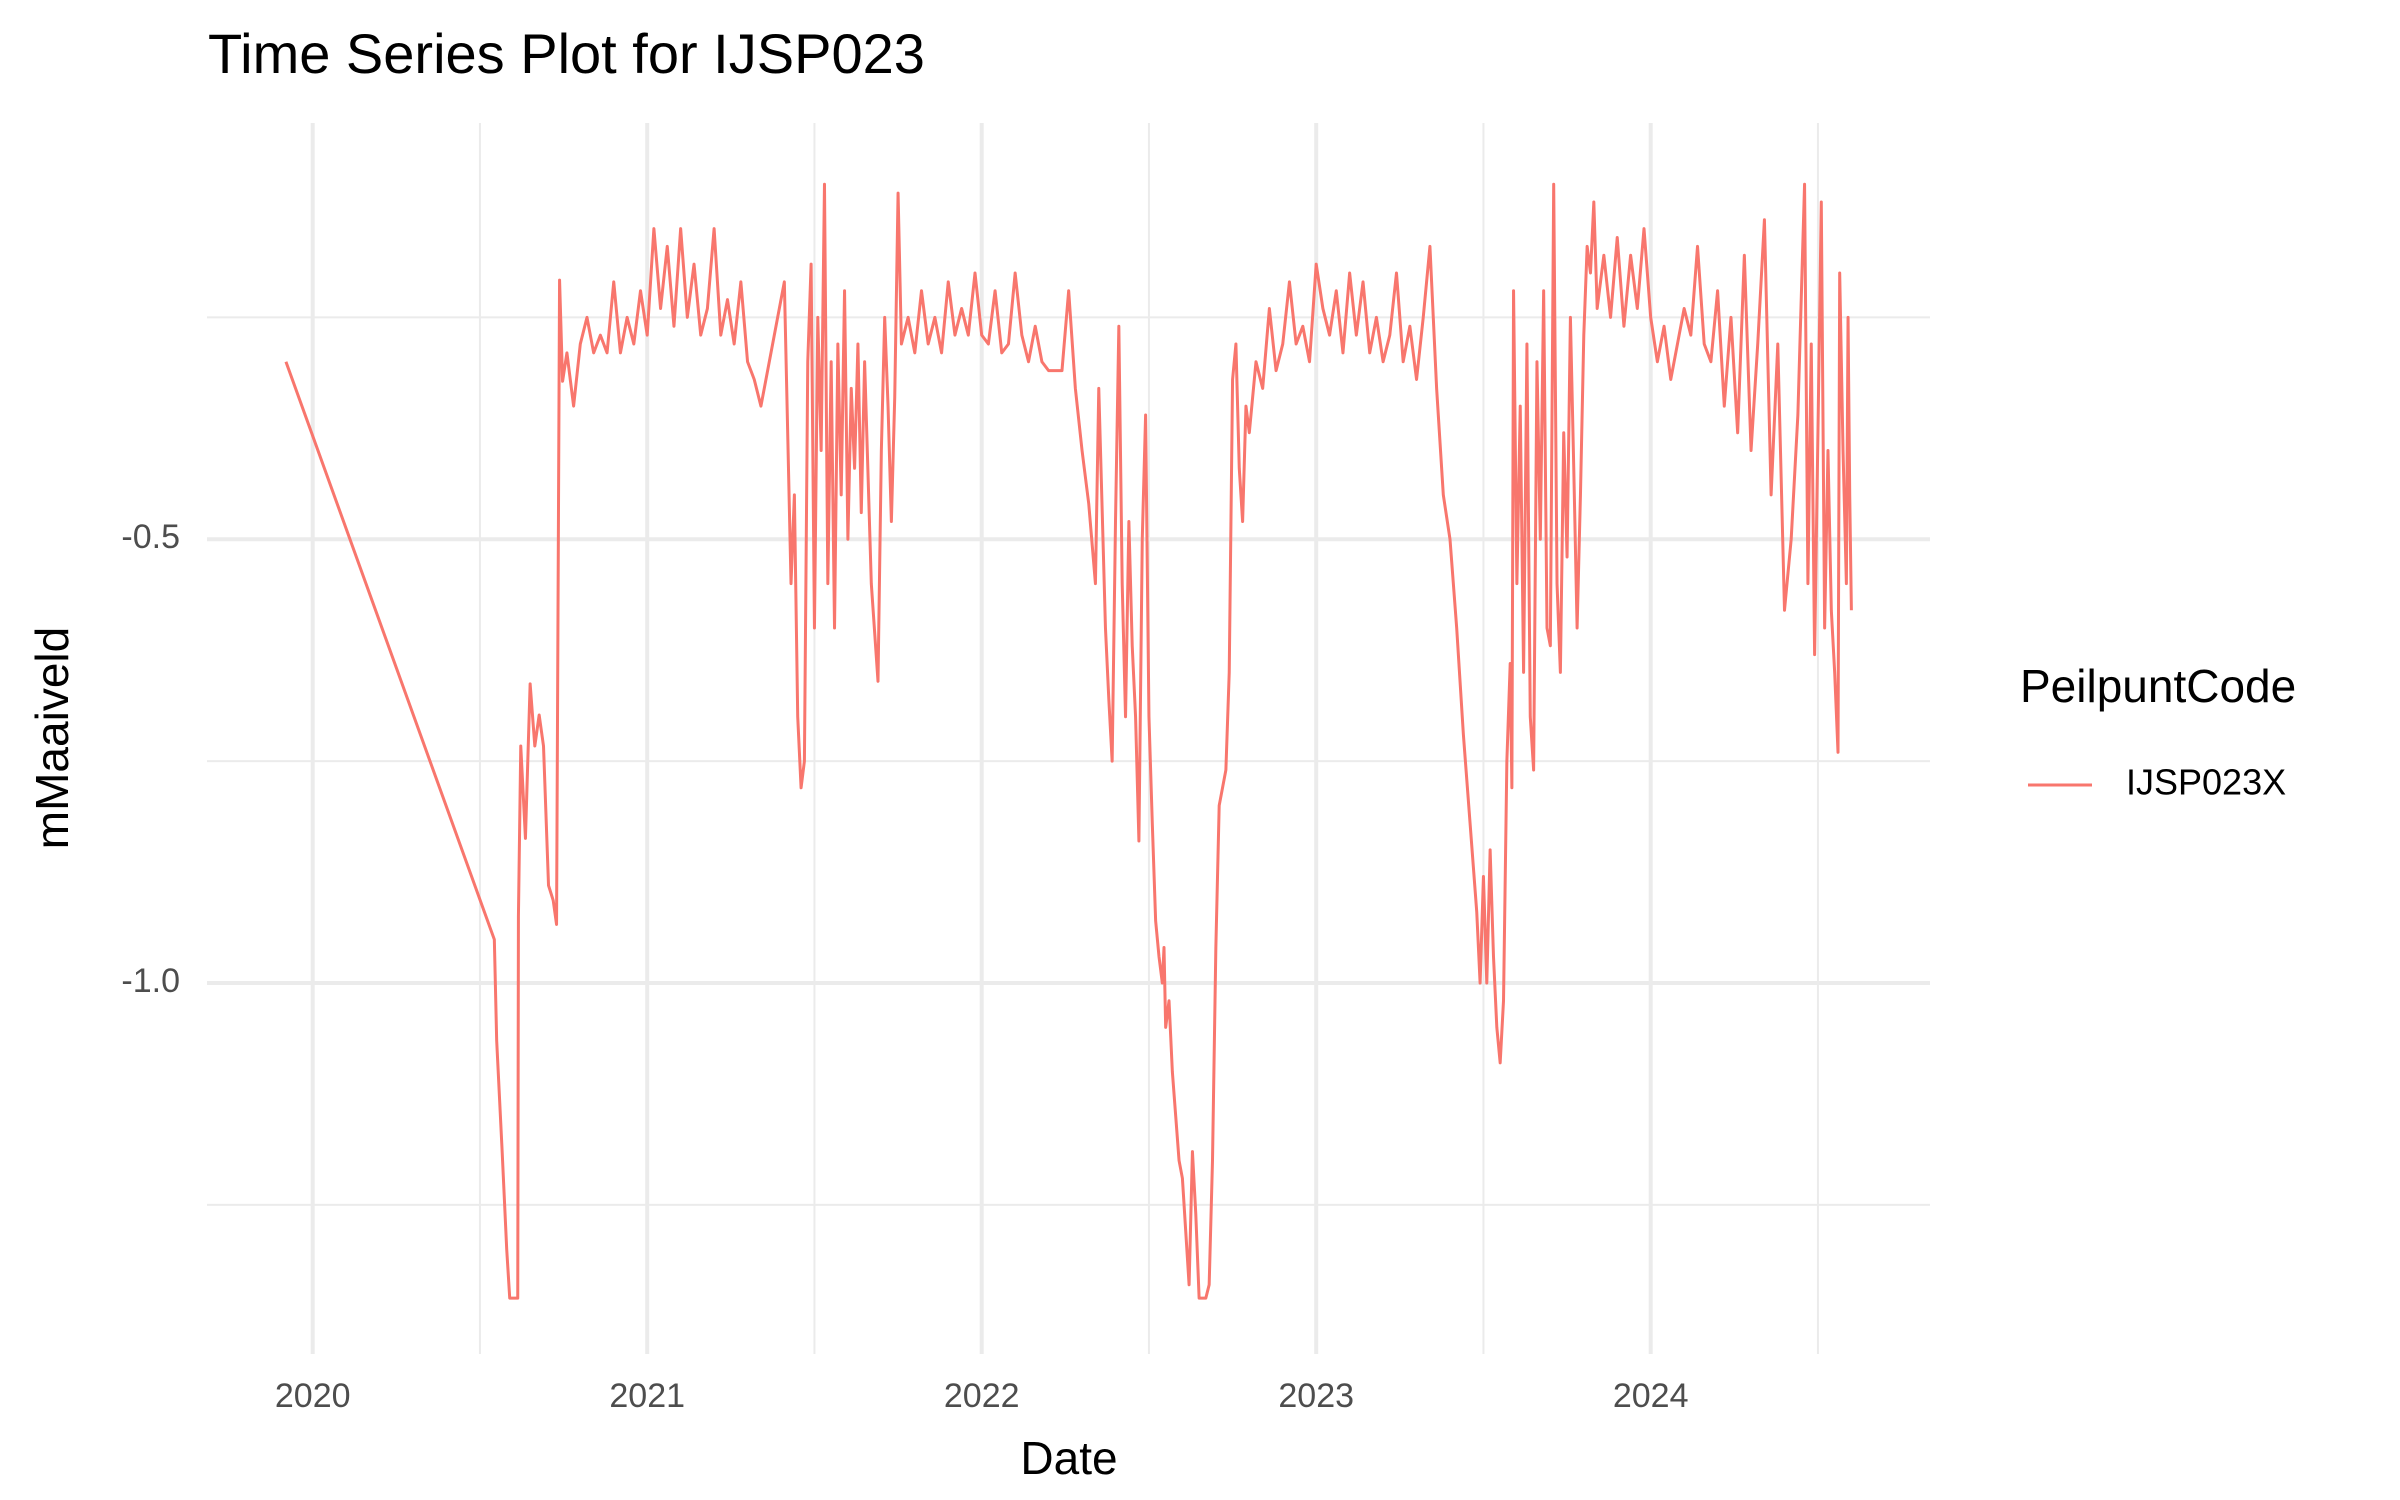  I want to click on y-axis-title: mMaaiveld, so click(52, 738).